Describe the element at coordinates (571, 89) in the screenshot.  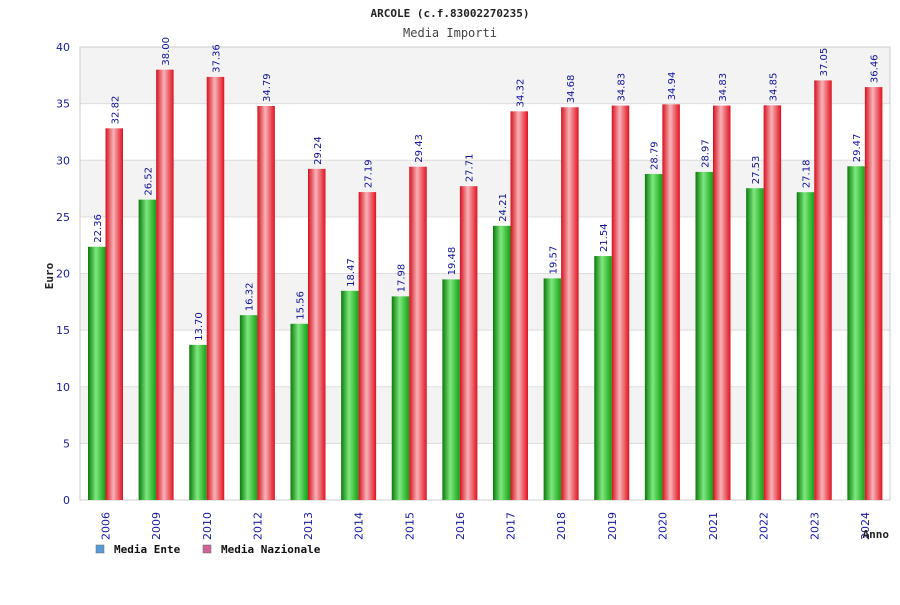
I see `data-label-media-nazionale: 34.68` at that location.